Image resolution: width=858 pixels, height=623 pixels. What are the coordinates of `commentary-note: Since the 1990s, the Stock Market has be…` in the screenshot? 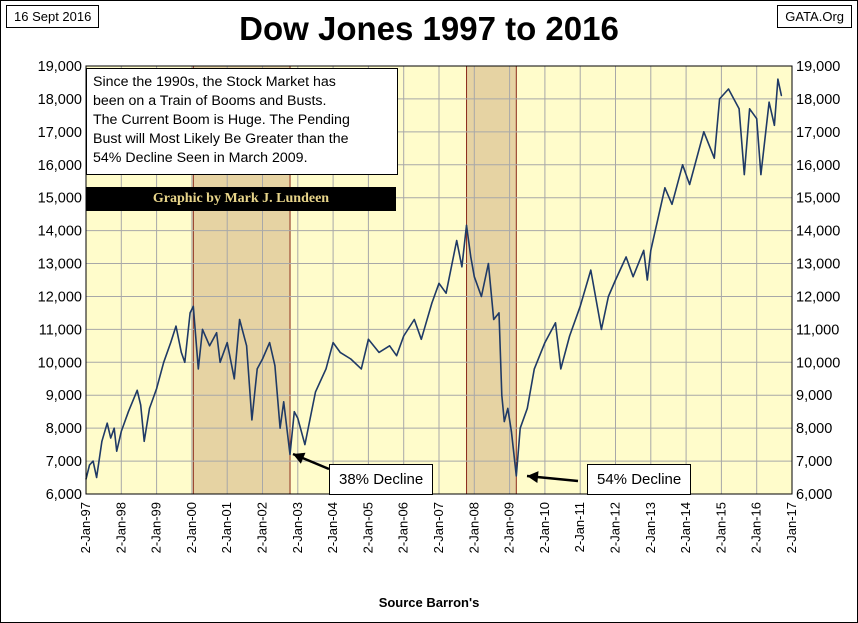 It's located at (242, 121).